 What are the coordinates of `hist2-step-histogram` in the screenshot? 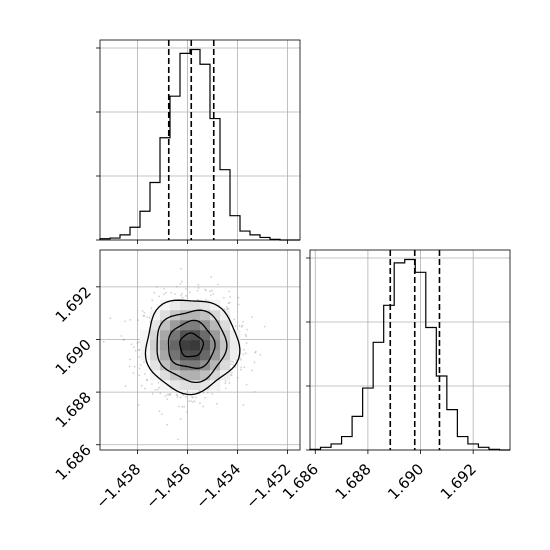 It's located at (409, 354).